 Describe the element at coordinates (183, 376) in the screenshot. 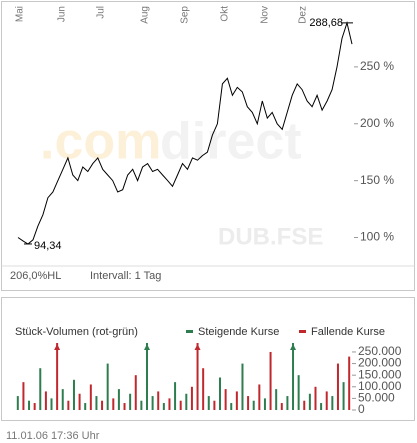

I see `volume-bars` at that location.